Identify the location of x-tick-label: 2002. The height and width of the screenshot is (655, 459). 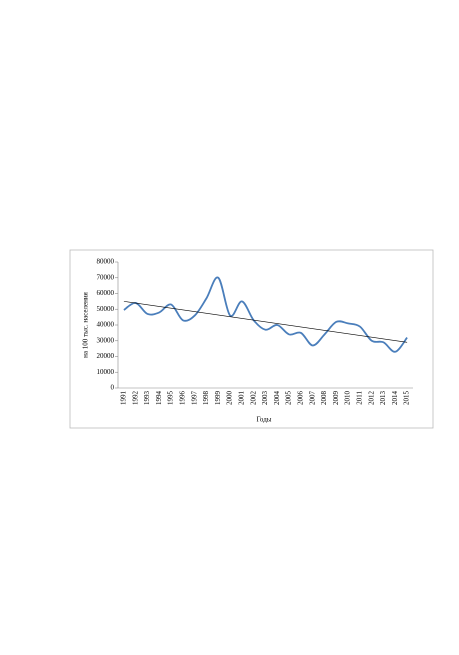
(253, 398).